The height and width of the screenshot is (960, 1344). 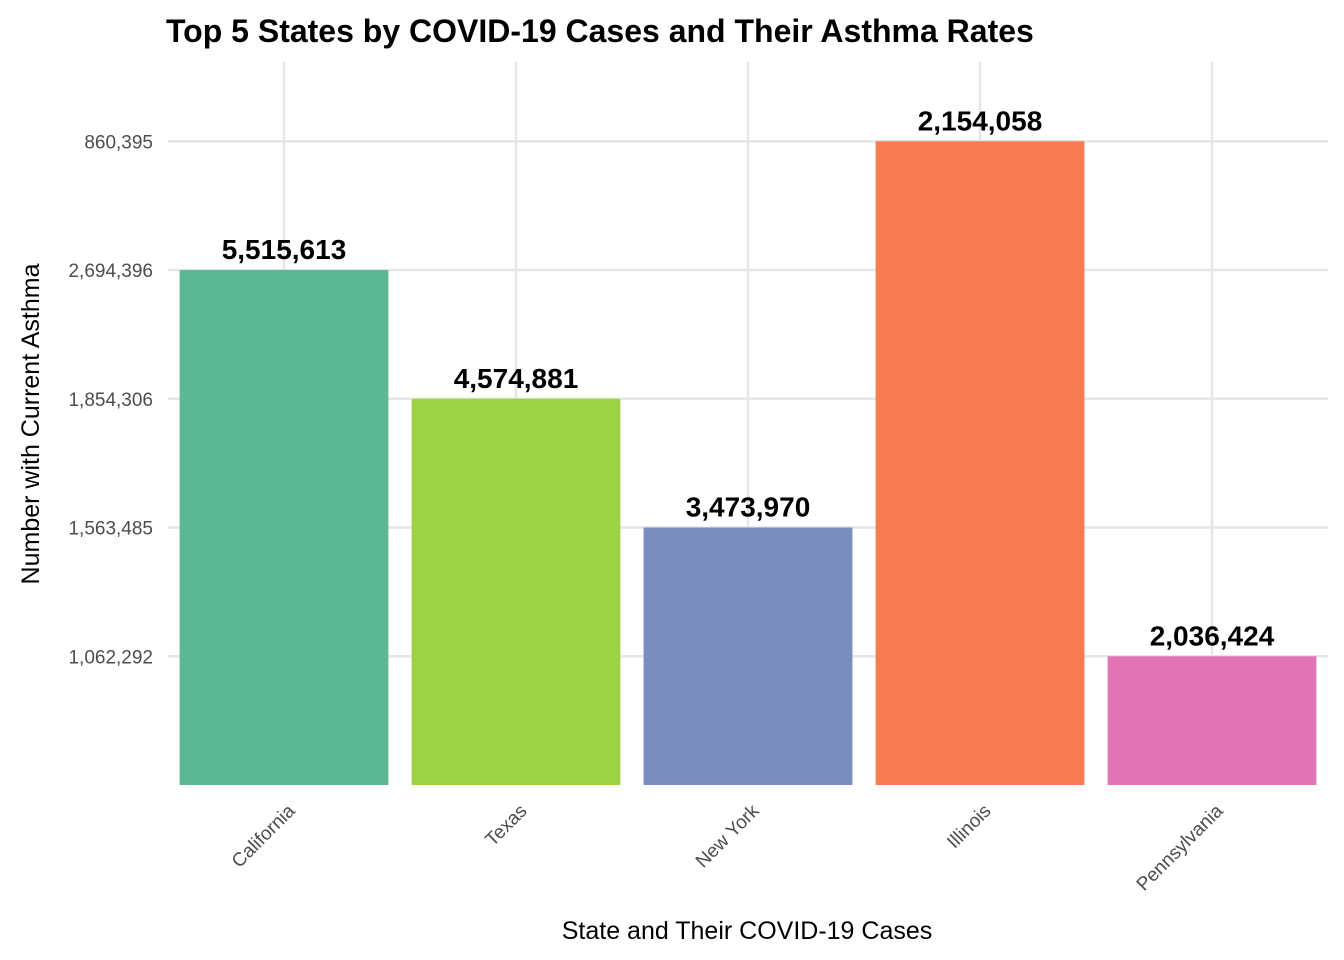 I want to click on x-tick-label: New York, so click(x=728, y=836).